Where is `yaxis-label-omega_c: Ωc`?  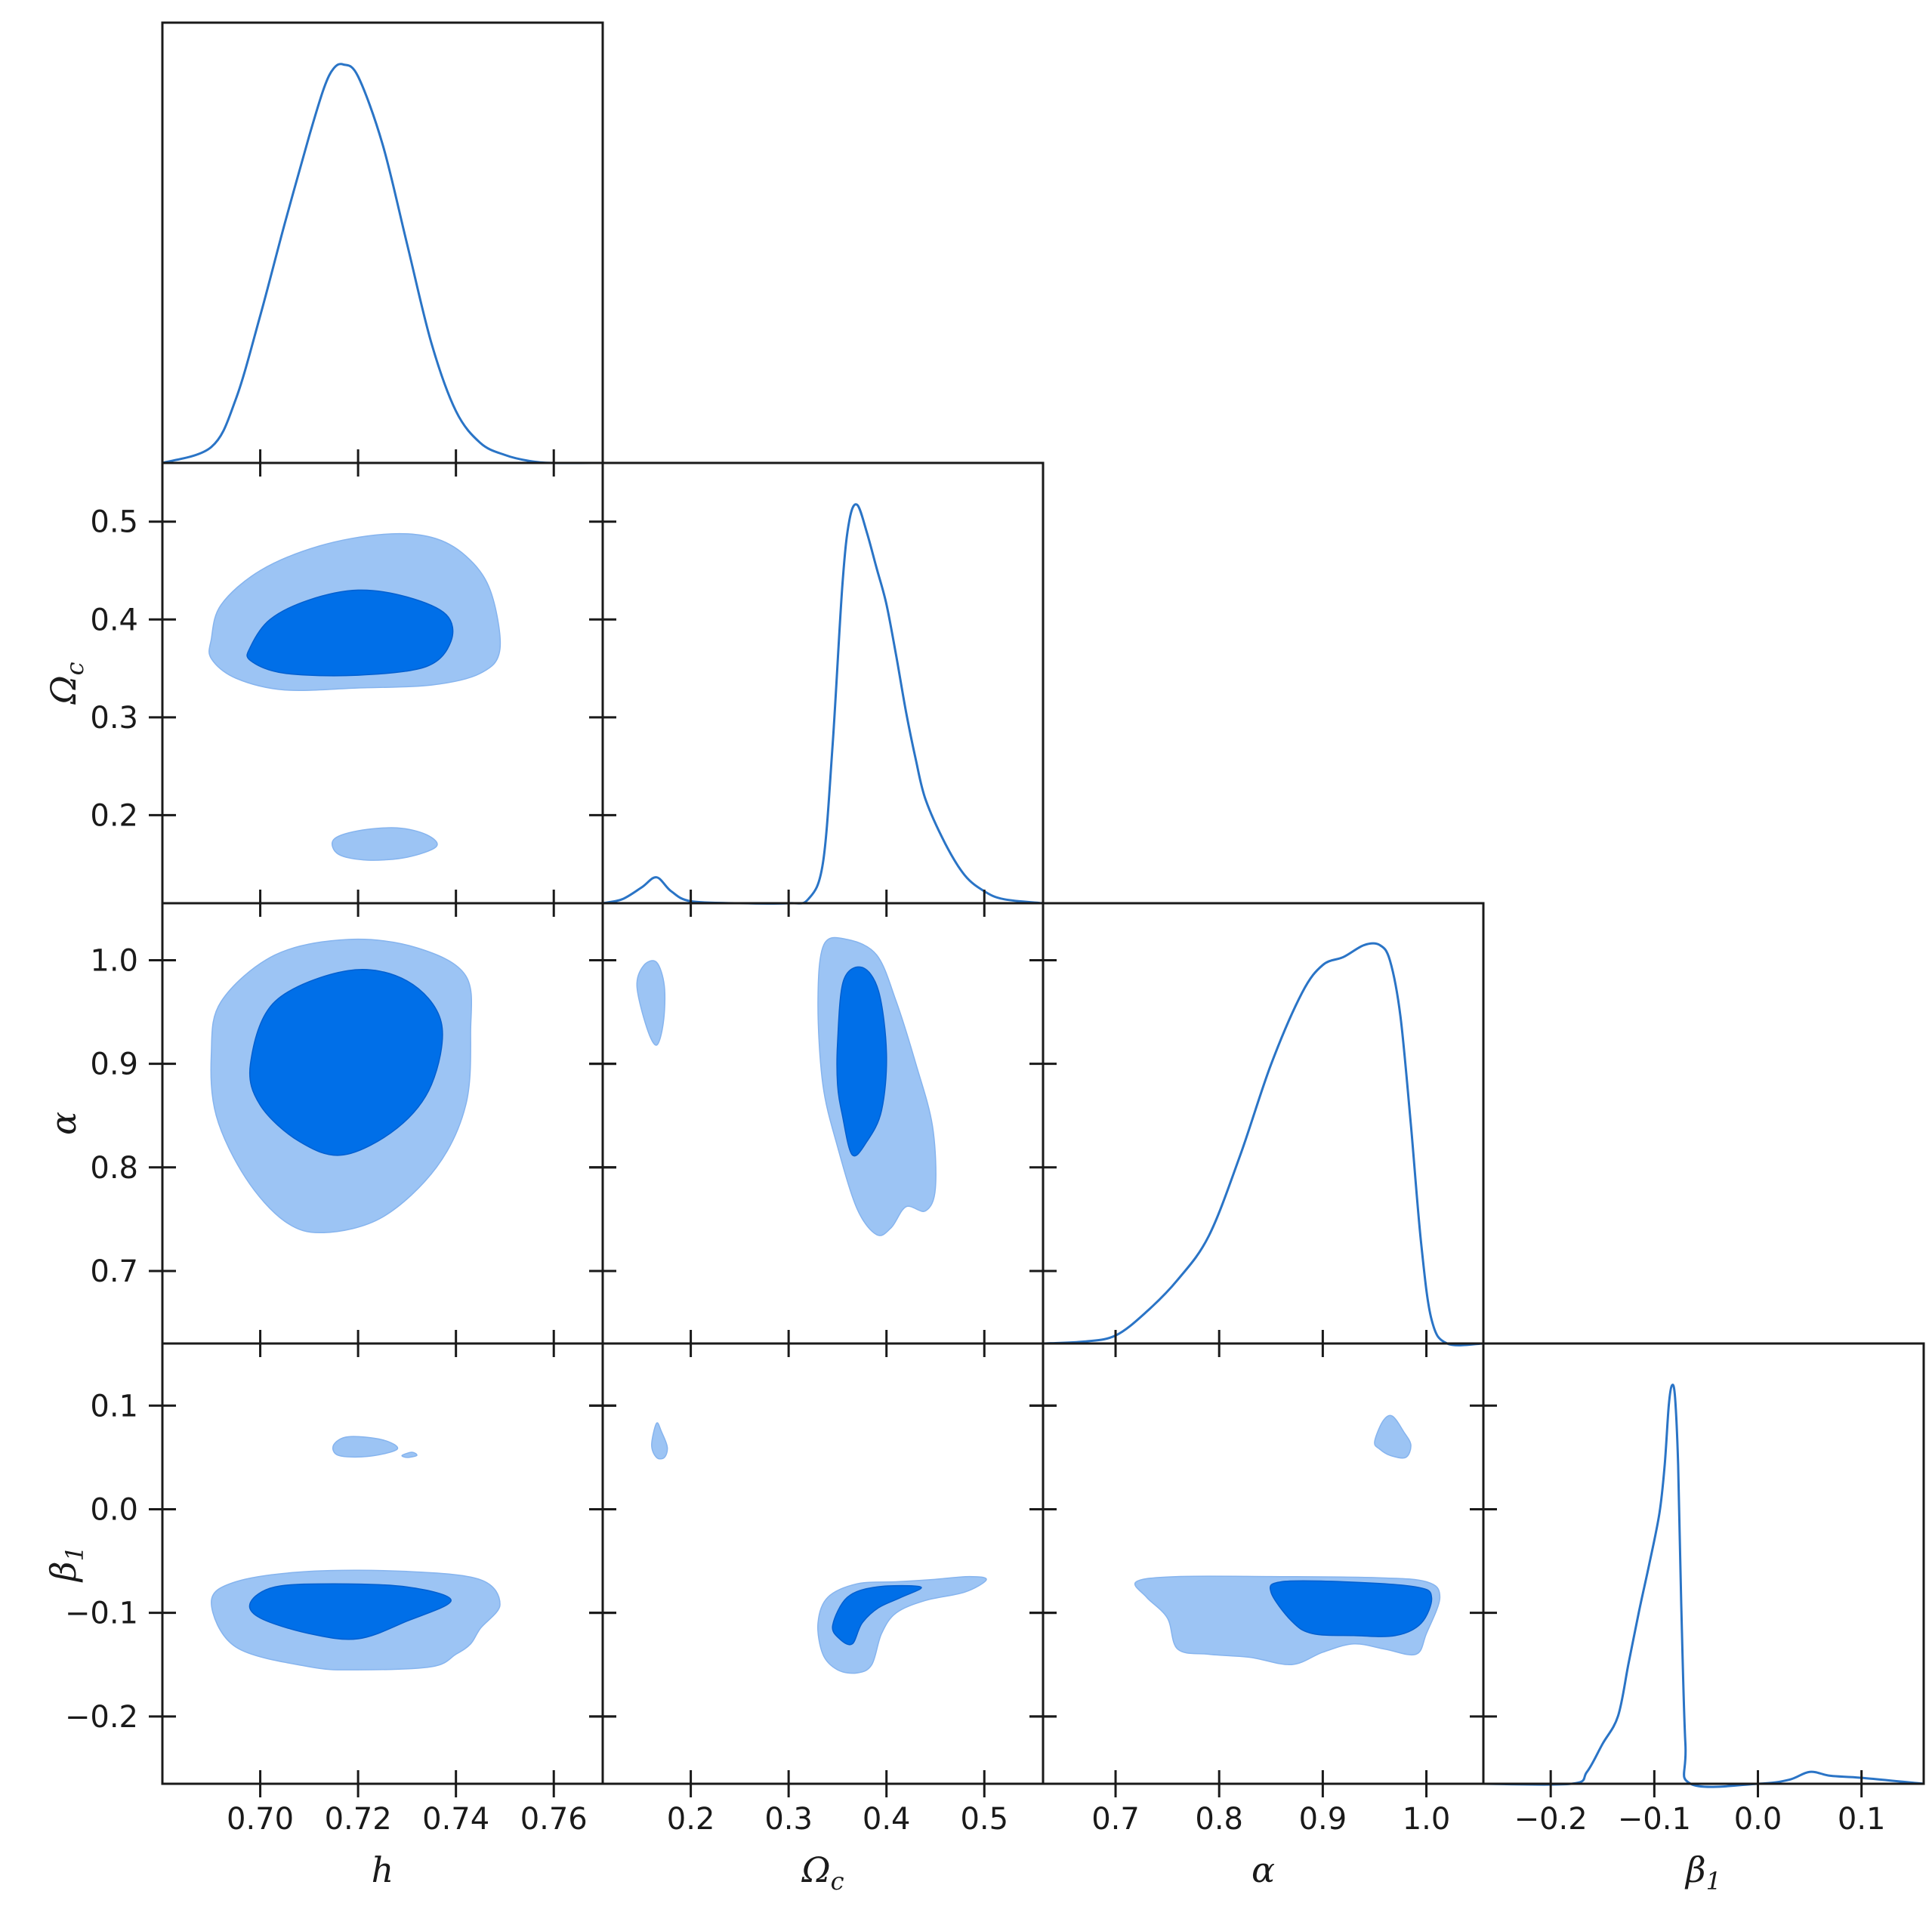 yaxis-label-omega_c: Ωc is located at coordinates (66, 683).